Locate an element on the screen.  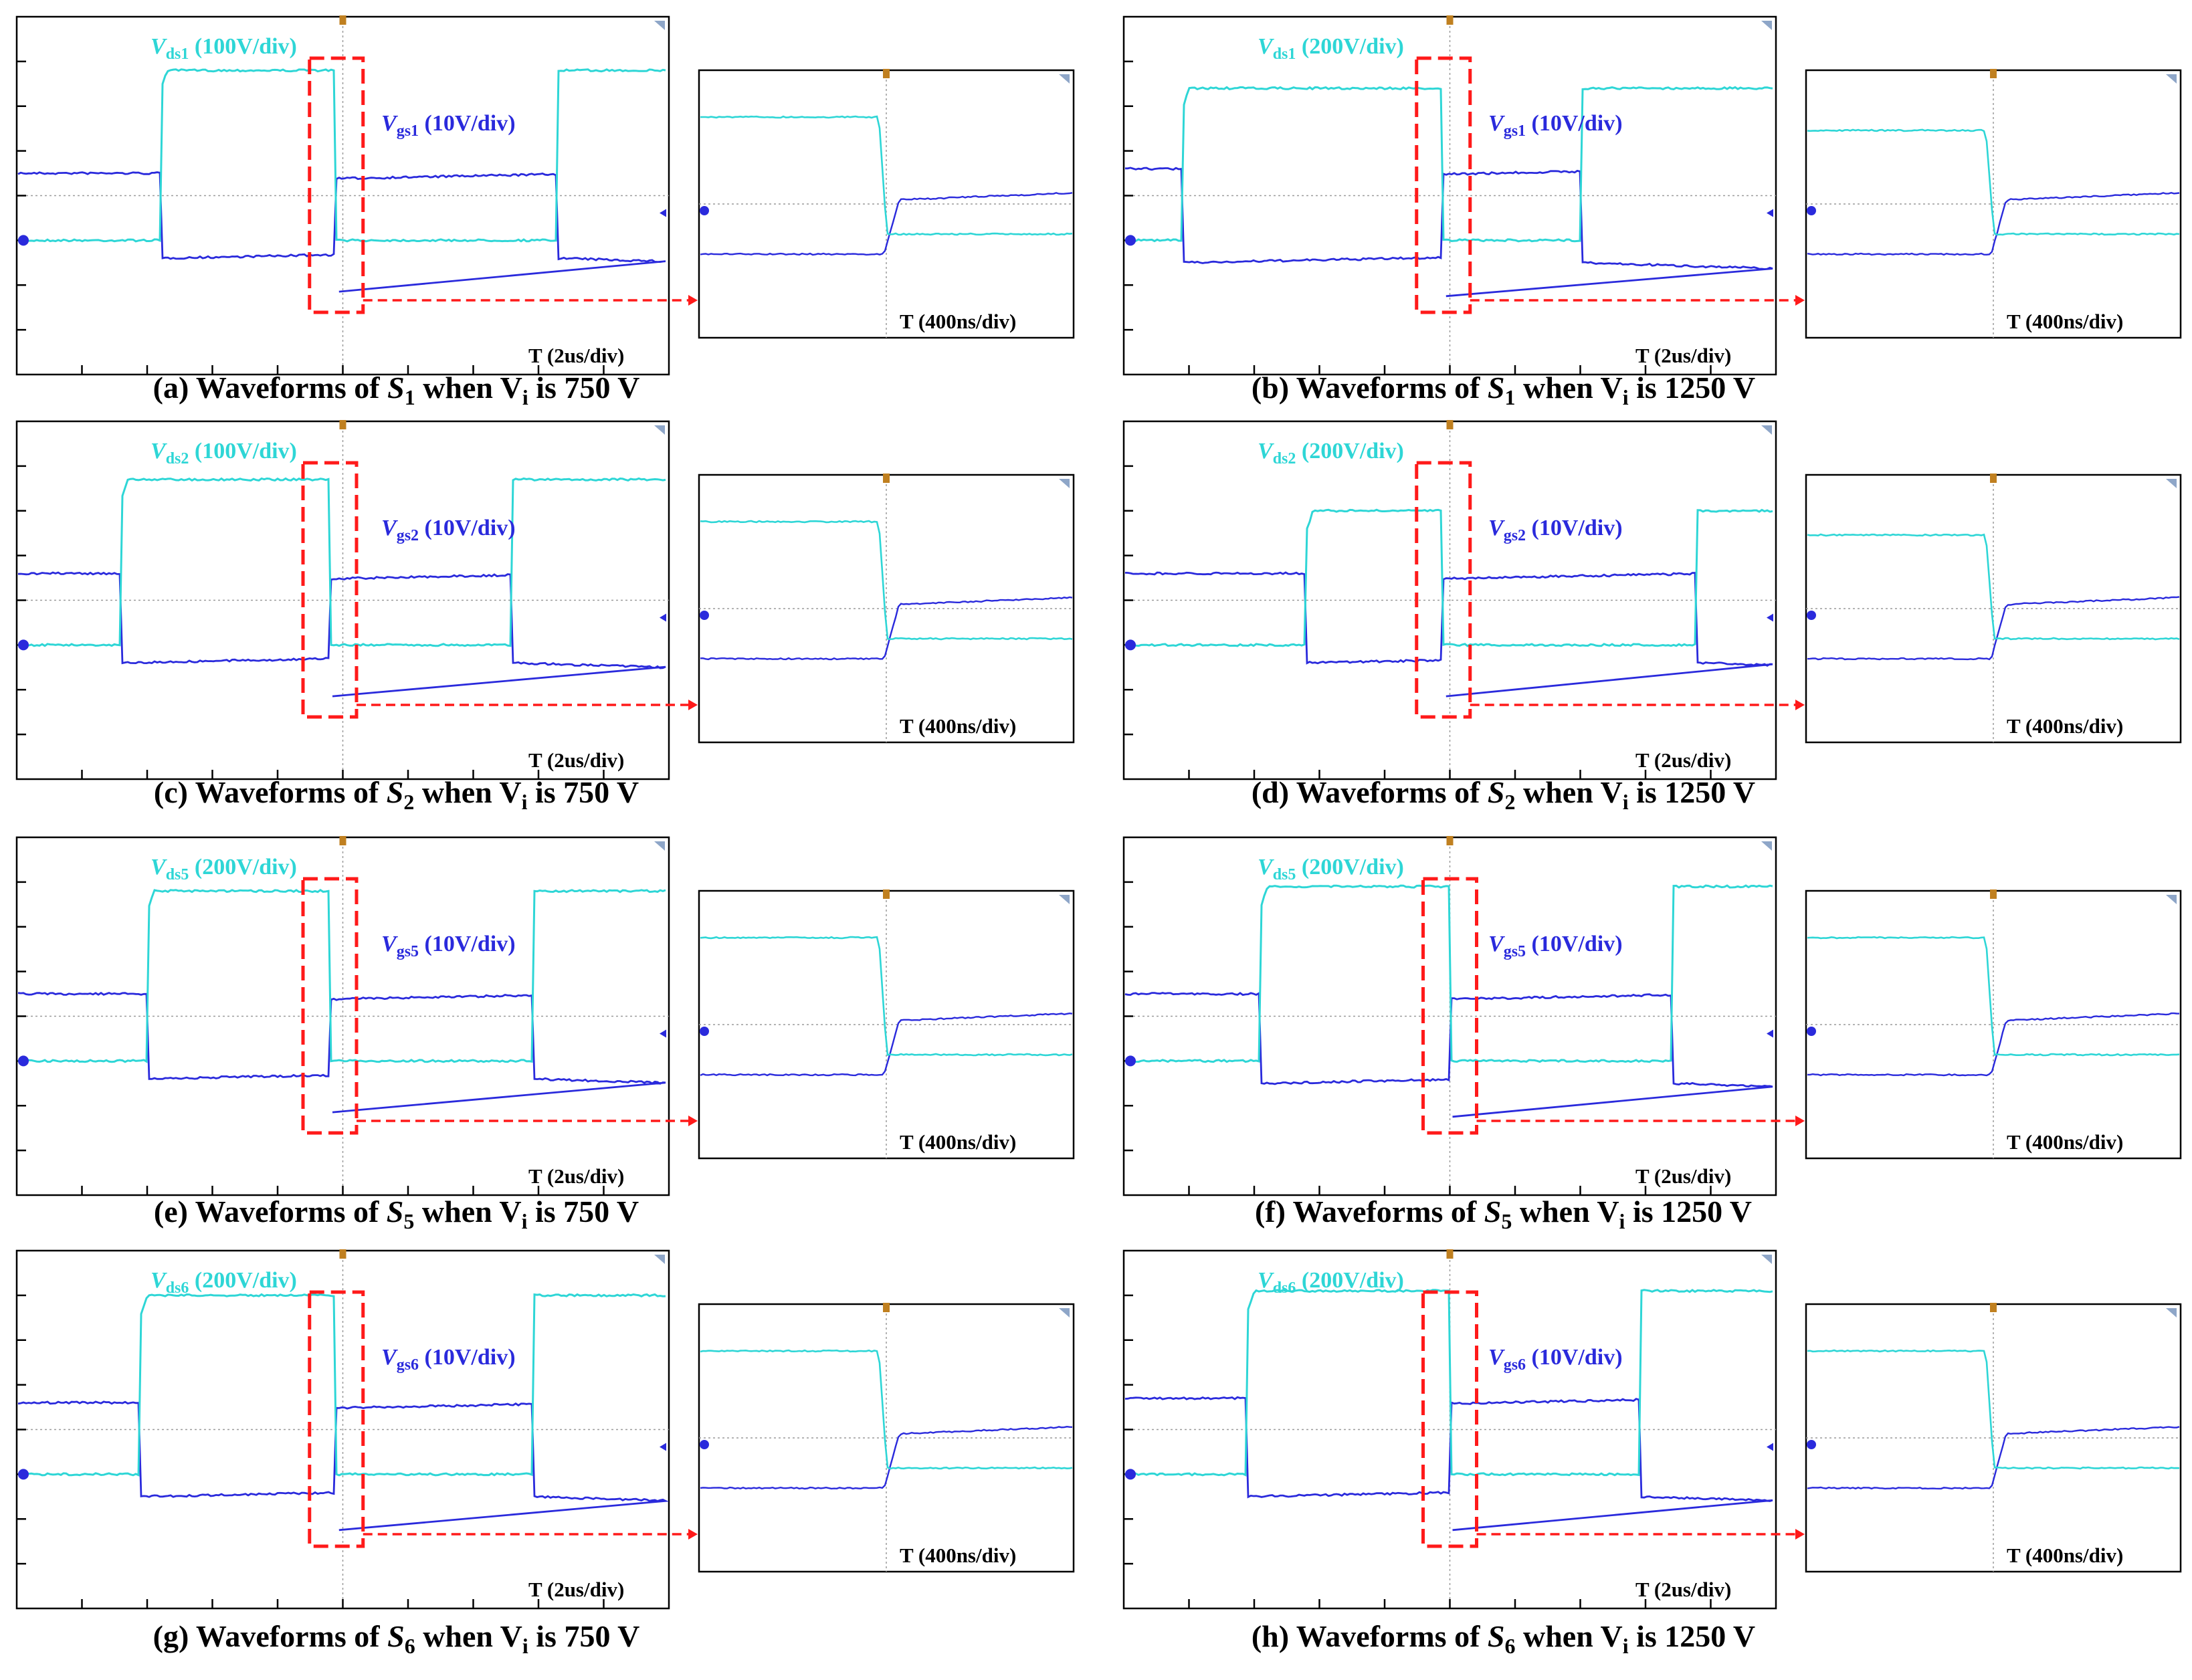
main-scope-b-corner-icon is located at coordinates (1766, 25).